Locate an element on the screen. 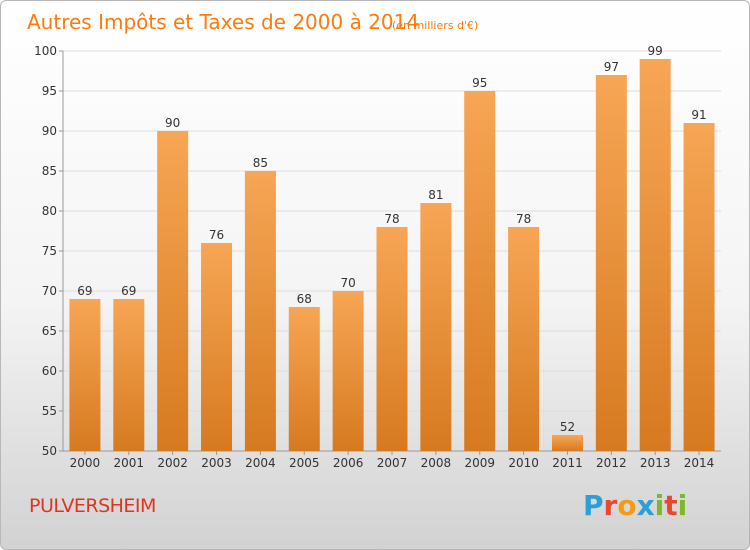 This screenshot has height=550, width=750. ytick-label: 75 is located at coordinates (49, 251).